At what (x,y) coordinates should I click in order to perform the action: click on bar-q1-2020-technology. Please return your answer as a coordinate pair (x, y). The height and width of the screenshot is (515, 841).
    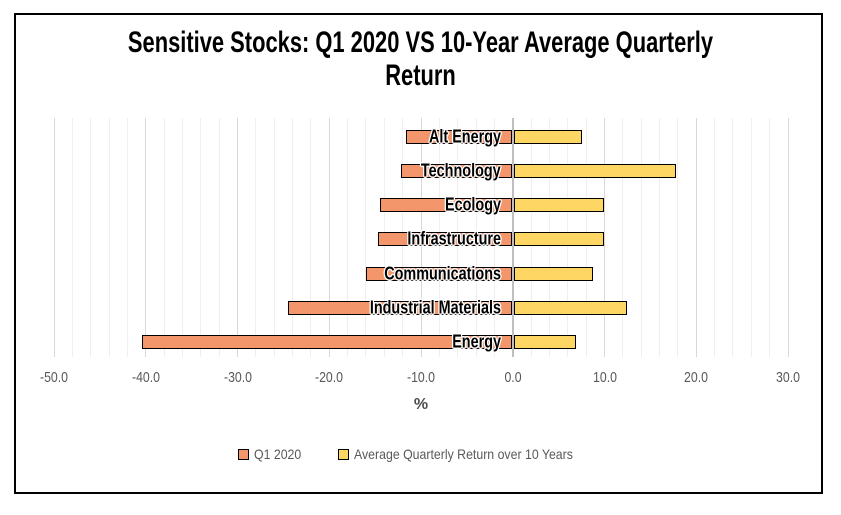
    Looking at the image, I should click on (456, 171).